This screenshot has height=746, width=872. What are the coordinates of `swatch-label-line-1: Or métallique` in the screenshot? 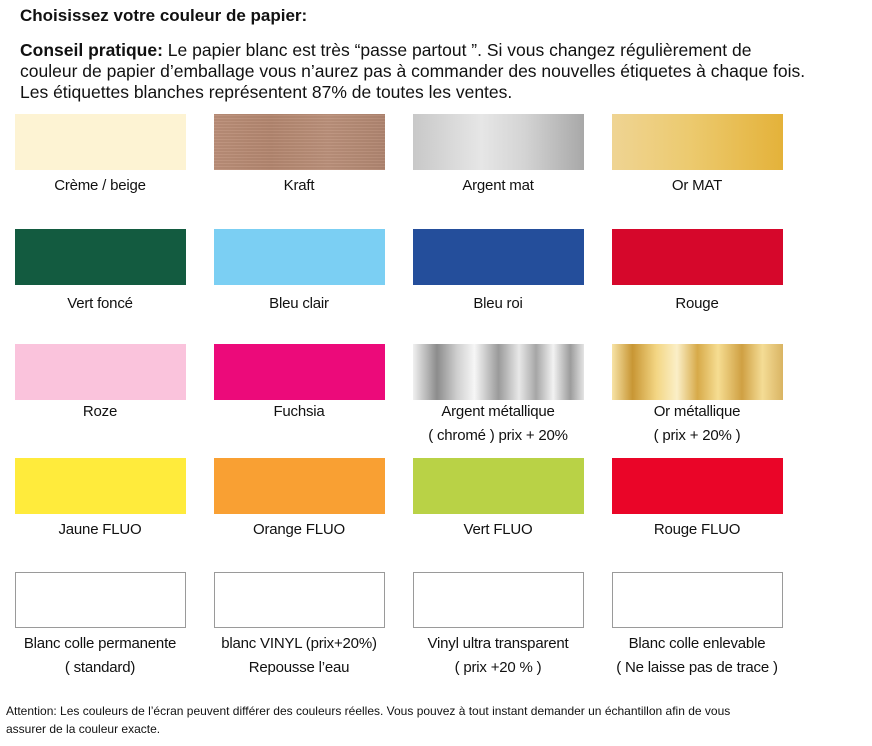 It's located at (697, 411).